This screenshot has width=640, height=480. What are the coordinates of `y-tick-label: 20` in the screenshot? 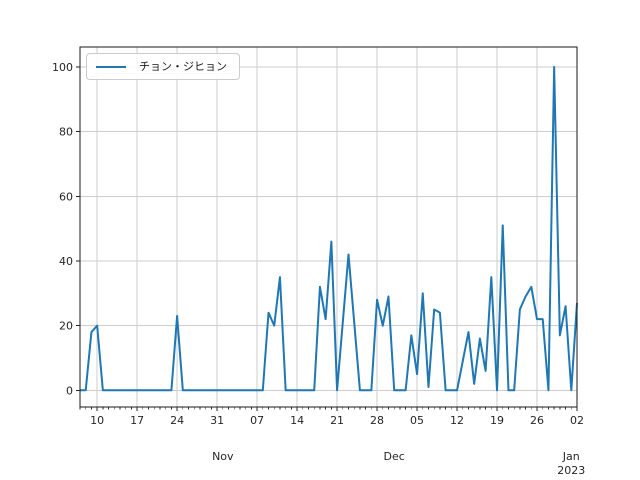 It's located at (66, 326).